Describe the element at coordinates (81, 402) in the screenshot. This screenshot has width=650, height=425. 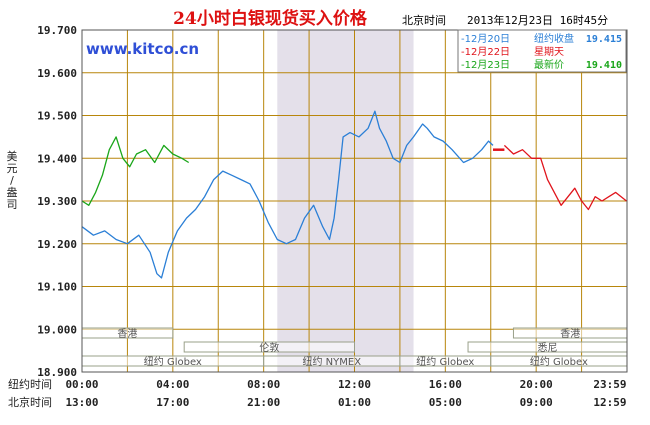
I see `x-tick-label: 13:00` at that location.